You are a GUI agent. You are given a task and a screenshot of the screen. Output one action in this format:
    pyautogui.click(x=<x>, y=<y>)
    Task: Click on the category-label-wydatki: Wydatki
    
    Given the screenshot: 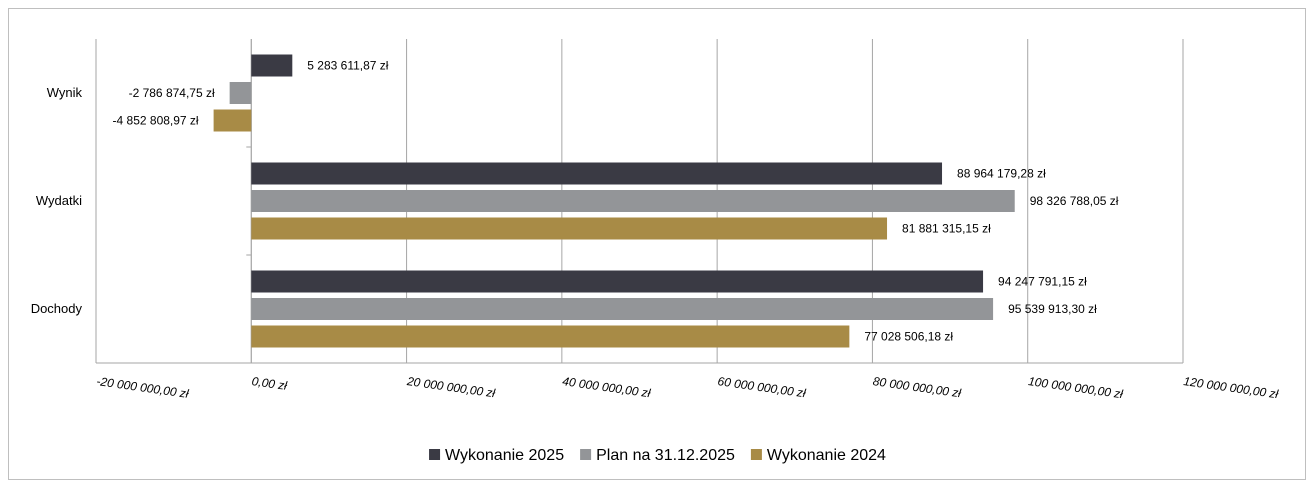 What is the action you would take?
    pyautogui.click(x=59, y=200)
    